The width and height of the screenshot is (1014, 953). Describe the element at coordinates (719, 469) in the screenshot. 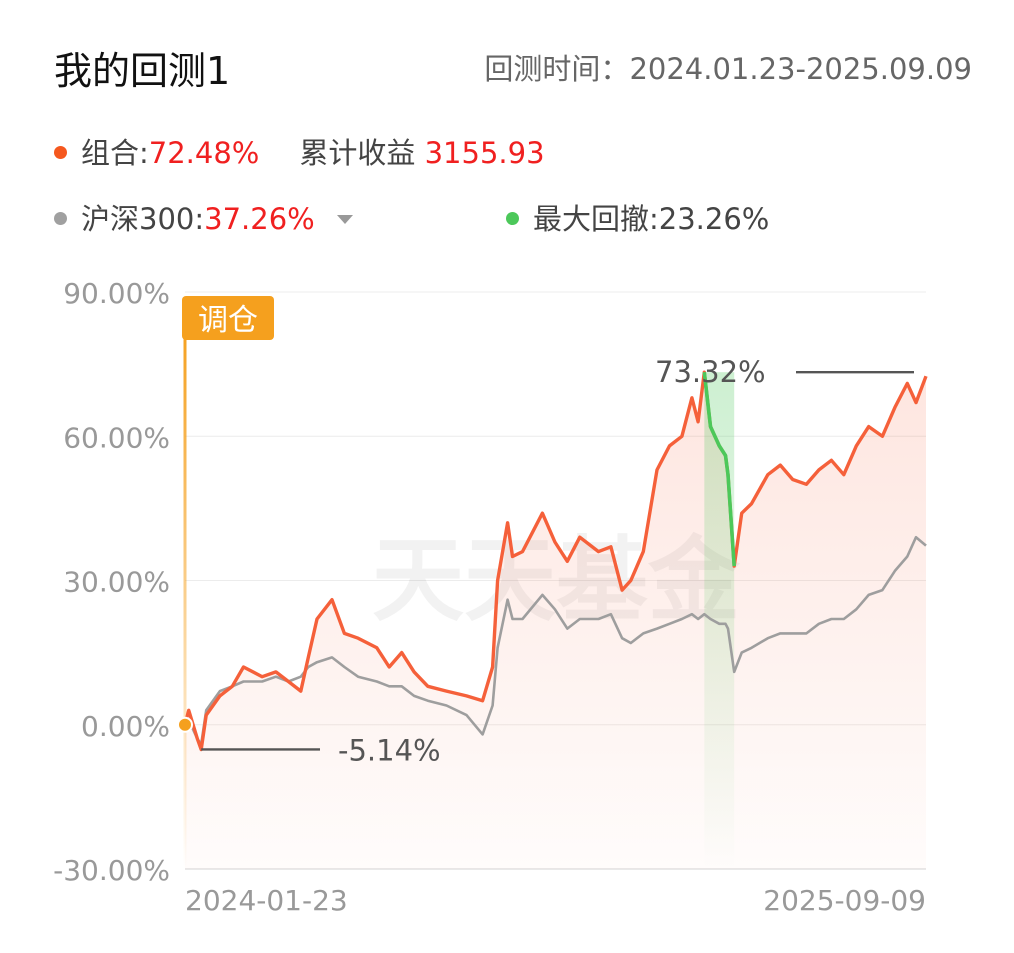

I see `drawdown-line` at that location.